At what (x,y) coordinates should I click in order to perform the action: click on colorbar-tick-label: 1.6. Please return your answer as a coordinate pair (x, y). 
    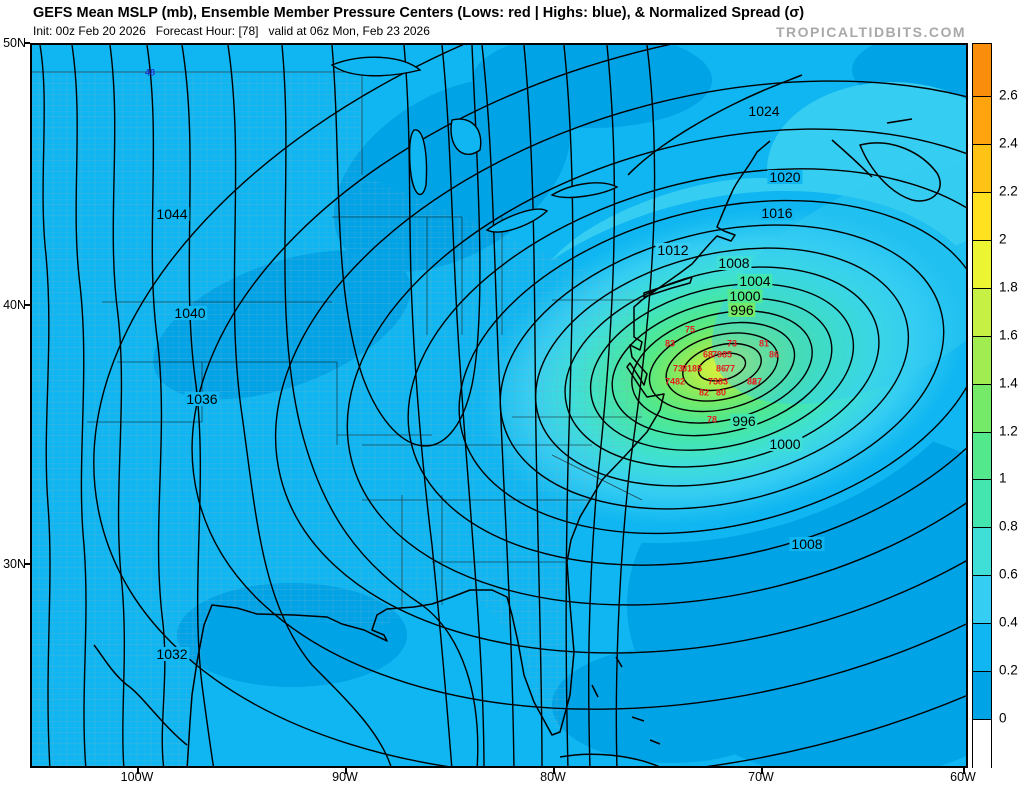
    Looking at the image, I should click on (1008, 335).